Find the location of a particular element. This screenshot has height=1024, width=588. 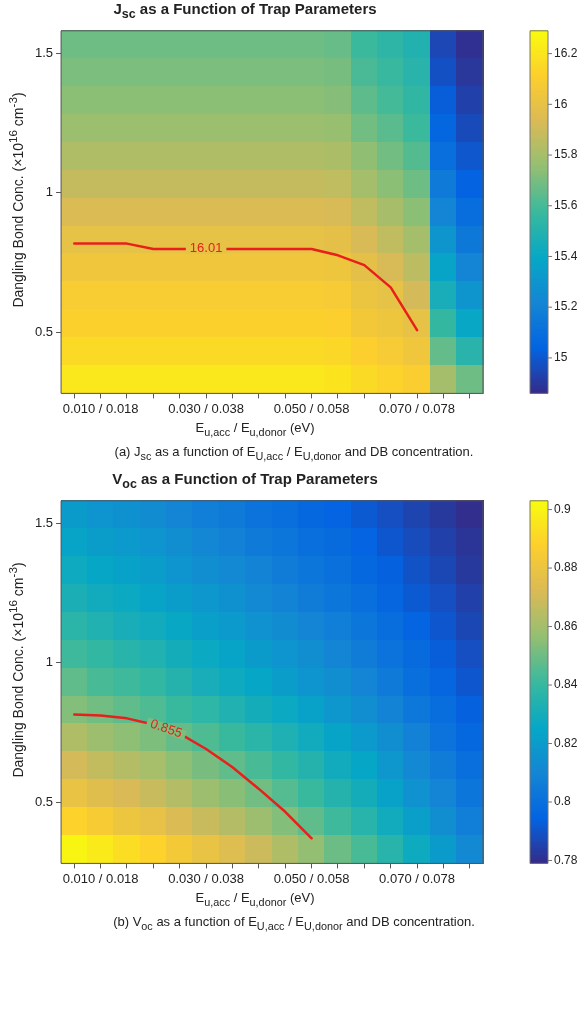

color-bar-label: 0.78 is located at coordinates (566, 859).